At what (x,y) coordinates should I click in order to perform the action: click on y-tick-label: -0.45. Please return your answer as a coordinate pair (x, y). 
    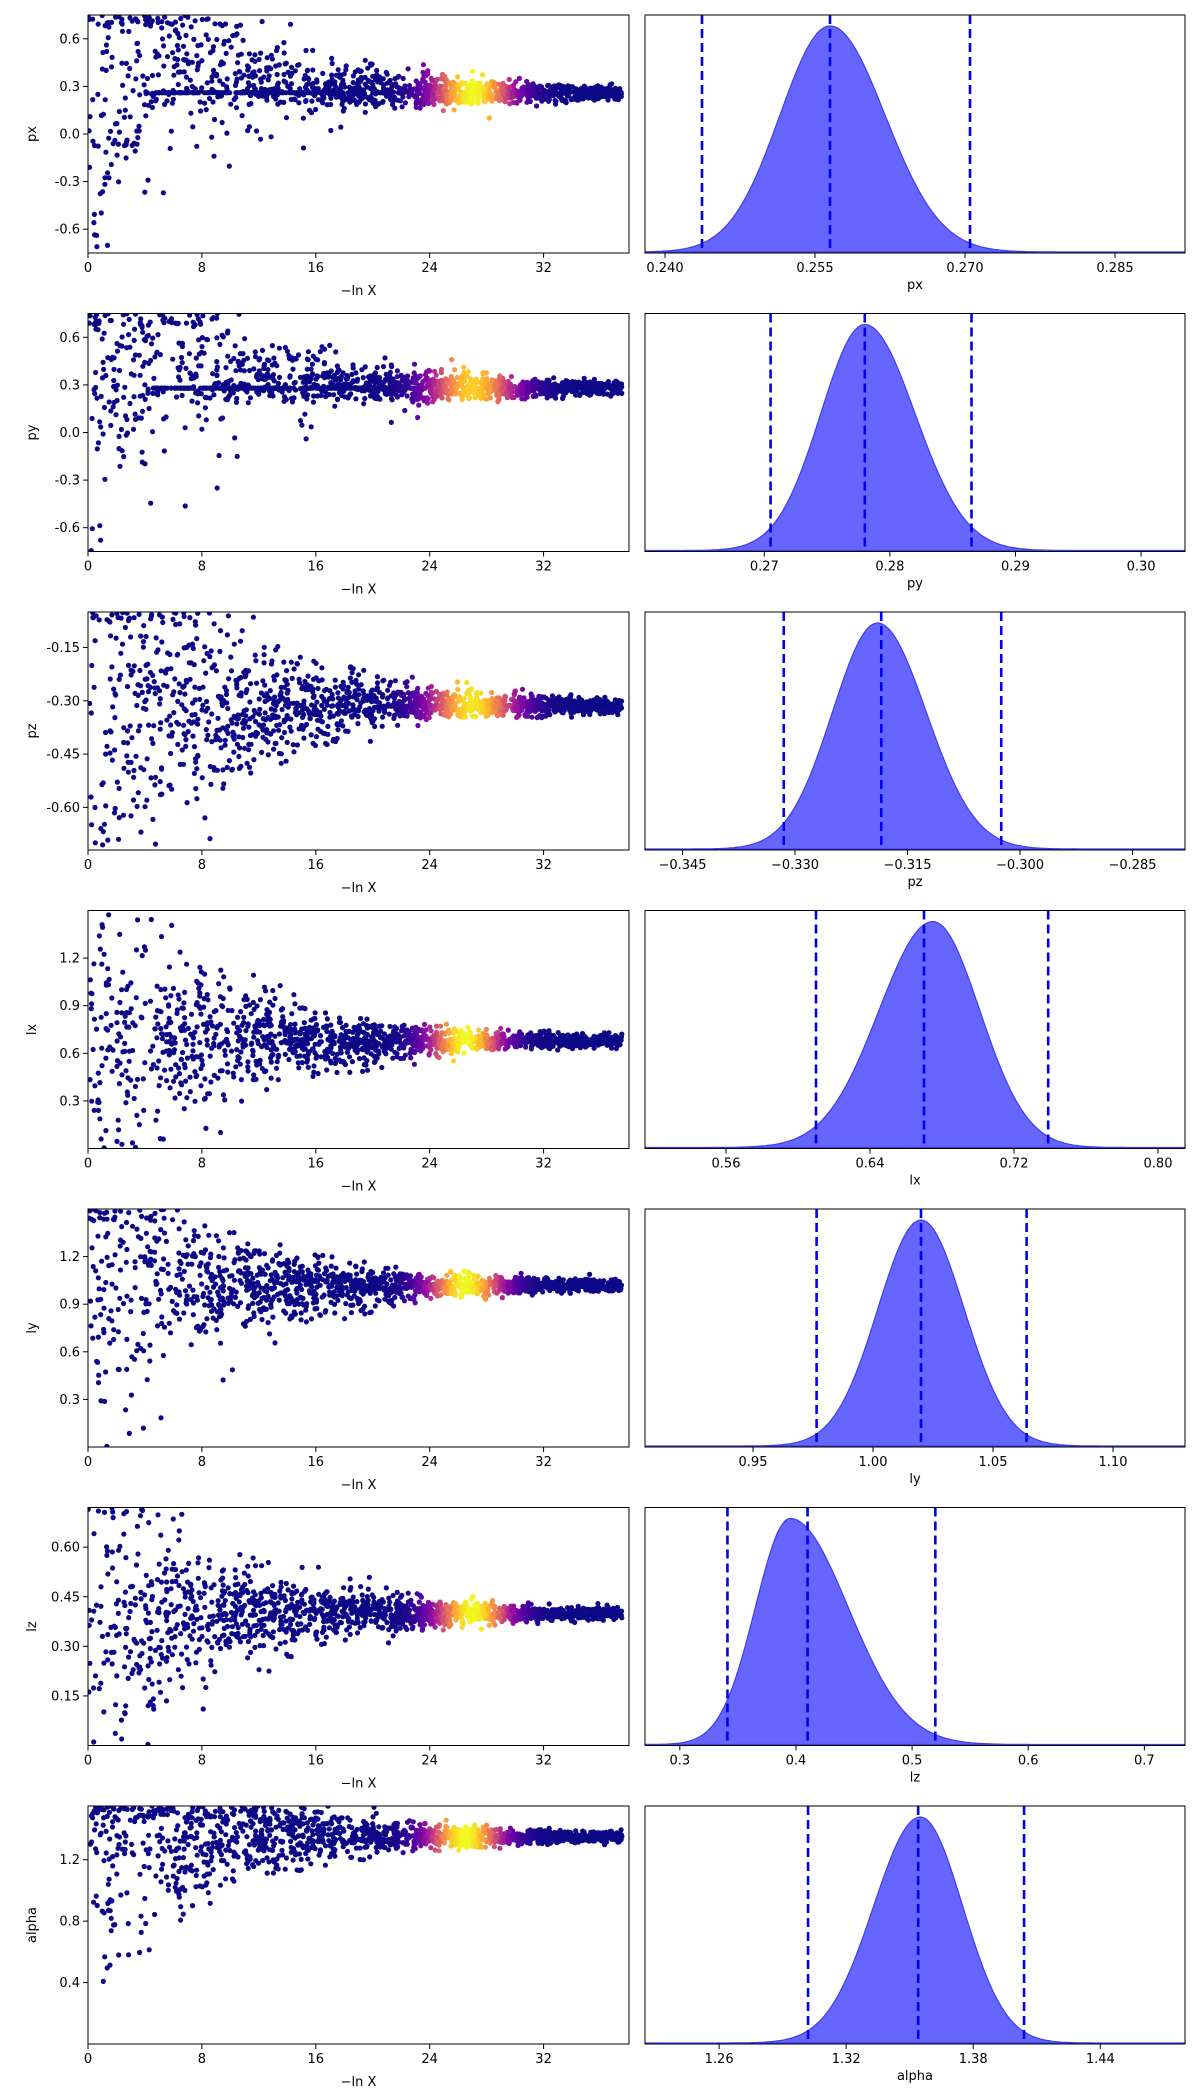
    Looking at the image, I should click on (63, 755).